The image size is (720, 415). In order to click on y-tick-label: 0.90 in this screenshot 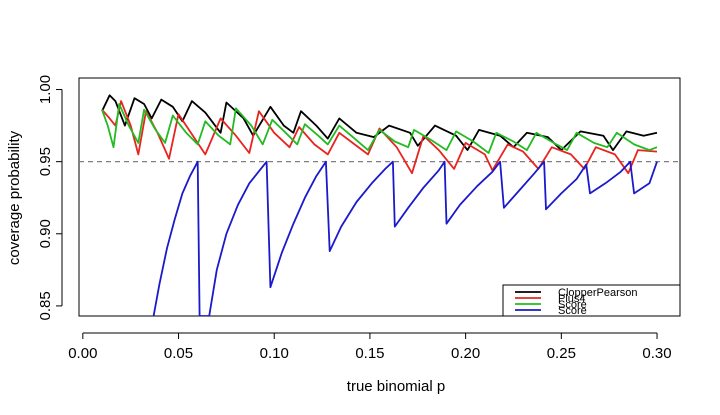, I will do `click(45, 233)`.